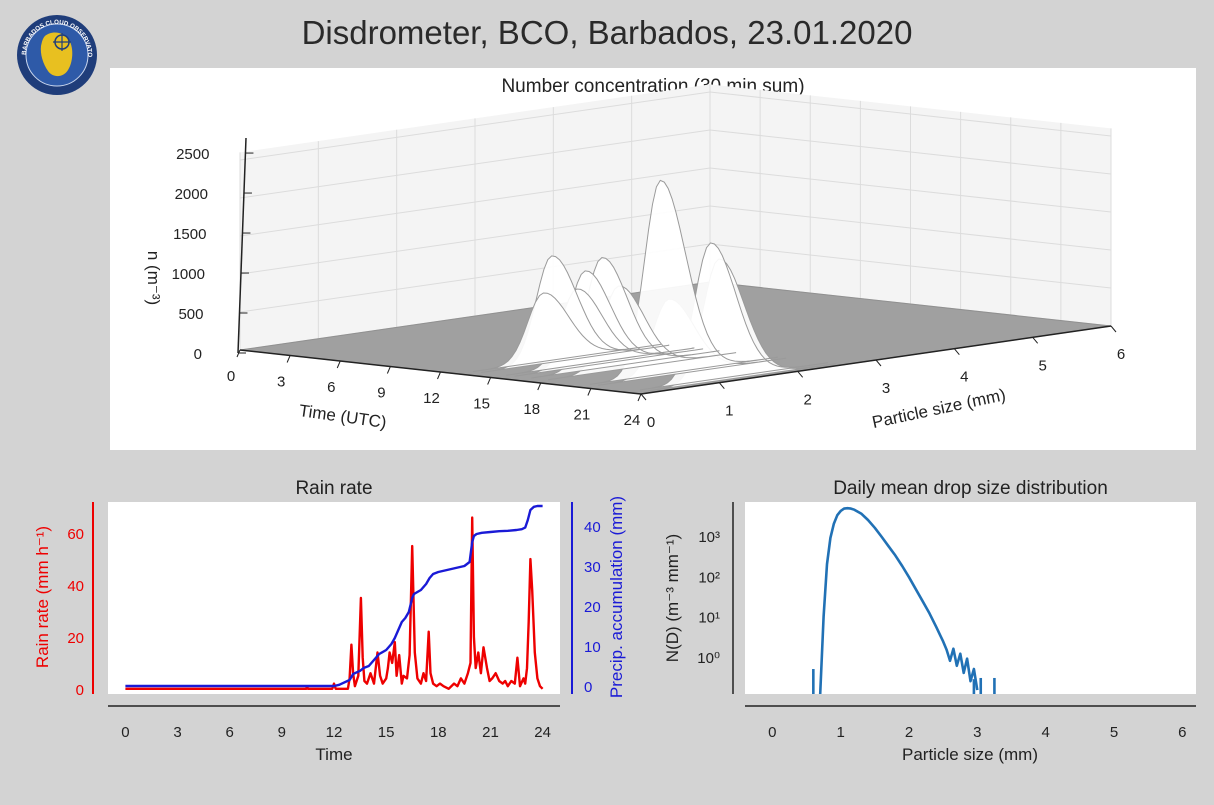  I want to click on z-axis-label: n (m⁻³), so click(153, 278).